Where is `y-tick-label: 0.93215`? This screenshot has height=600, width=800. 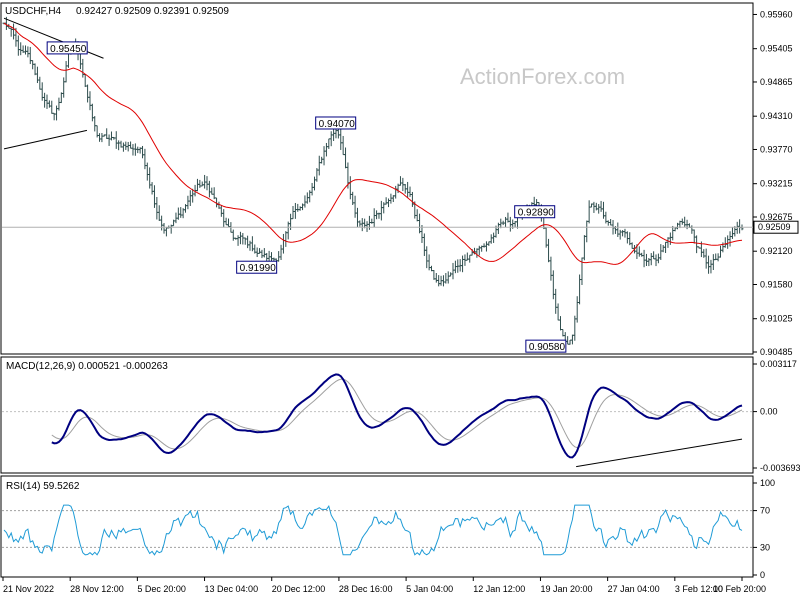
y-tick-label: 0.93215 is located at coordinates (776, 184).